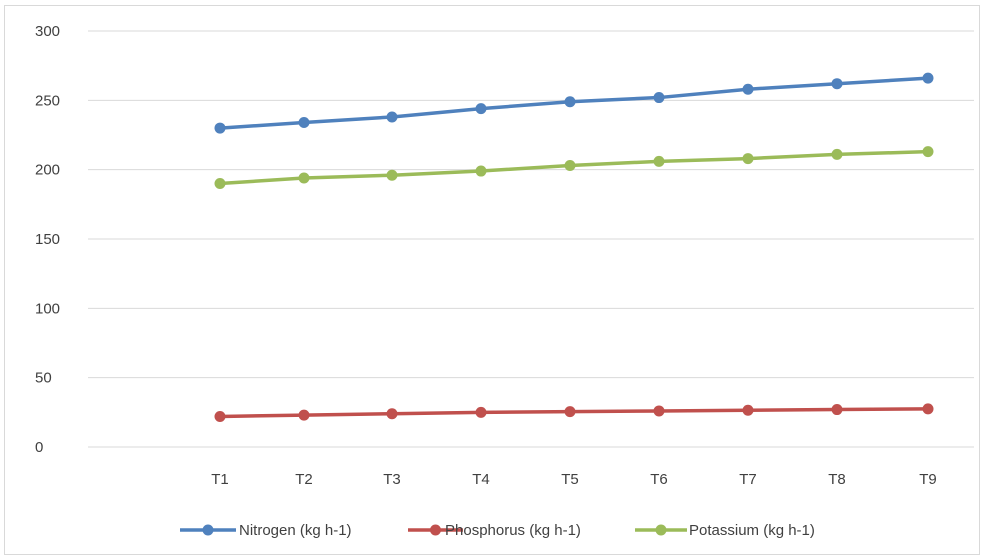 Image resolution: width=986 pixels, height=560 pixels. I want to click on x-tick-label: T2, so click(304, 479).